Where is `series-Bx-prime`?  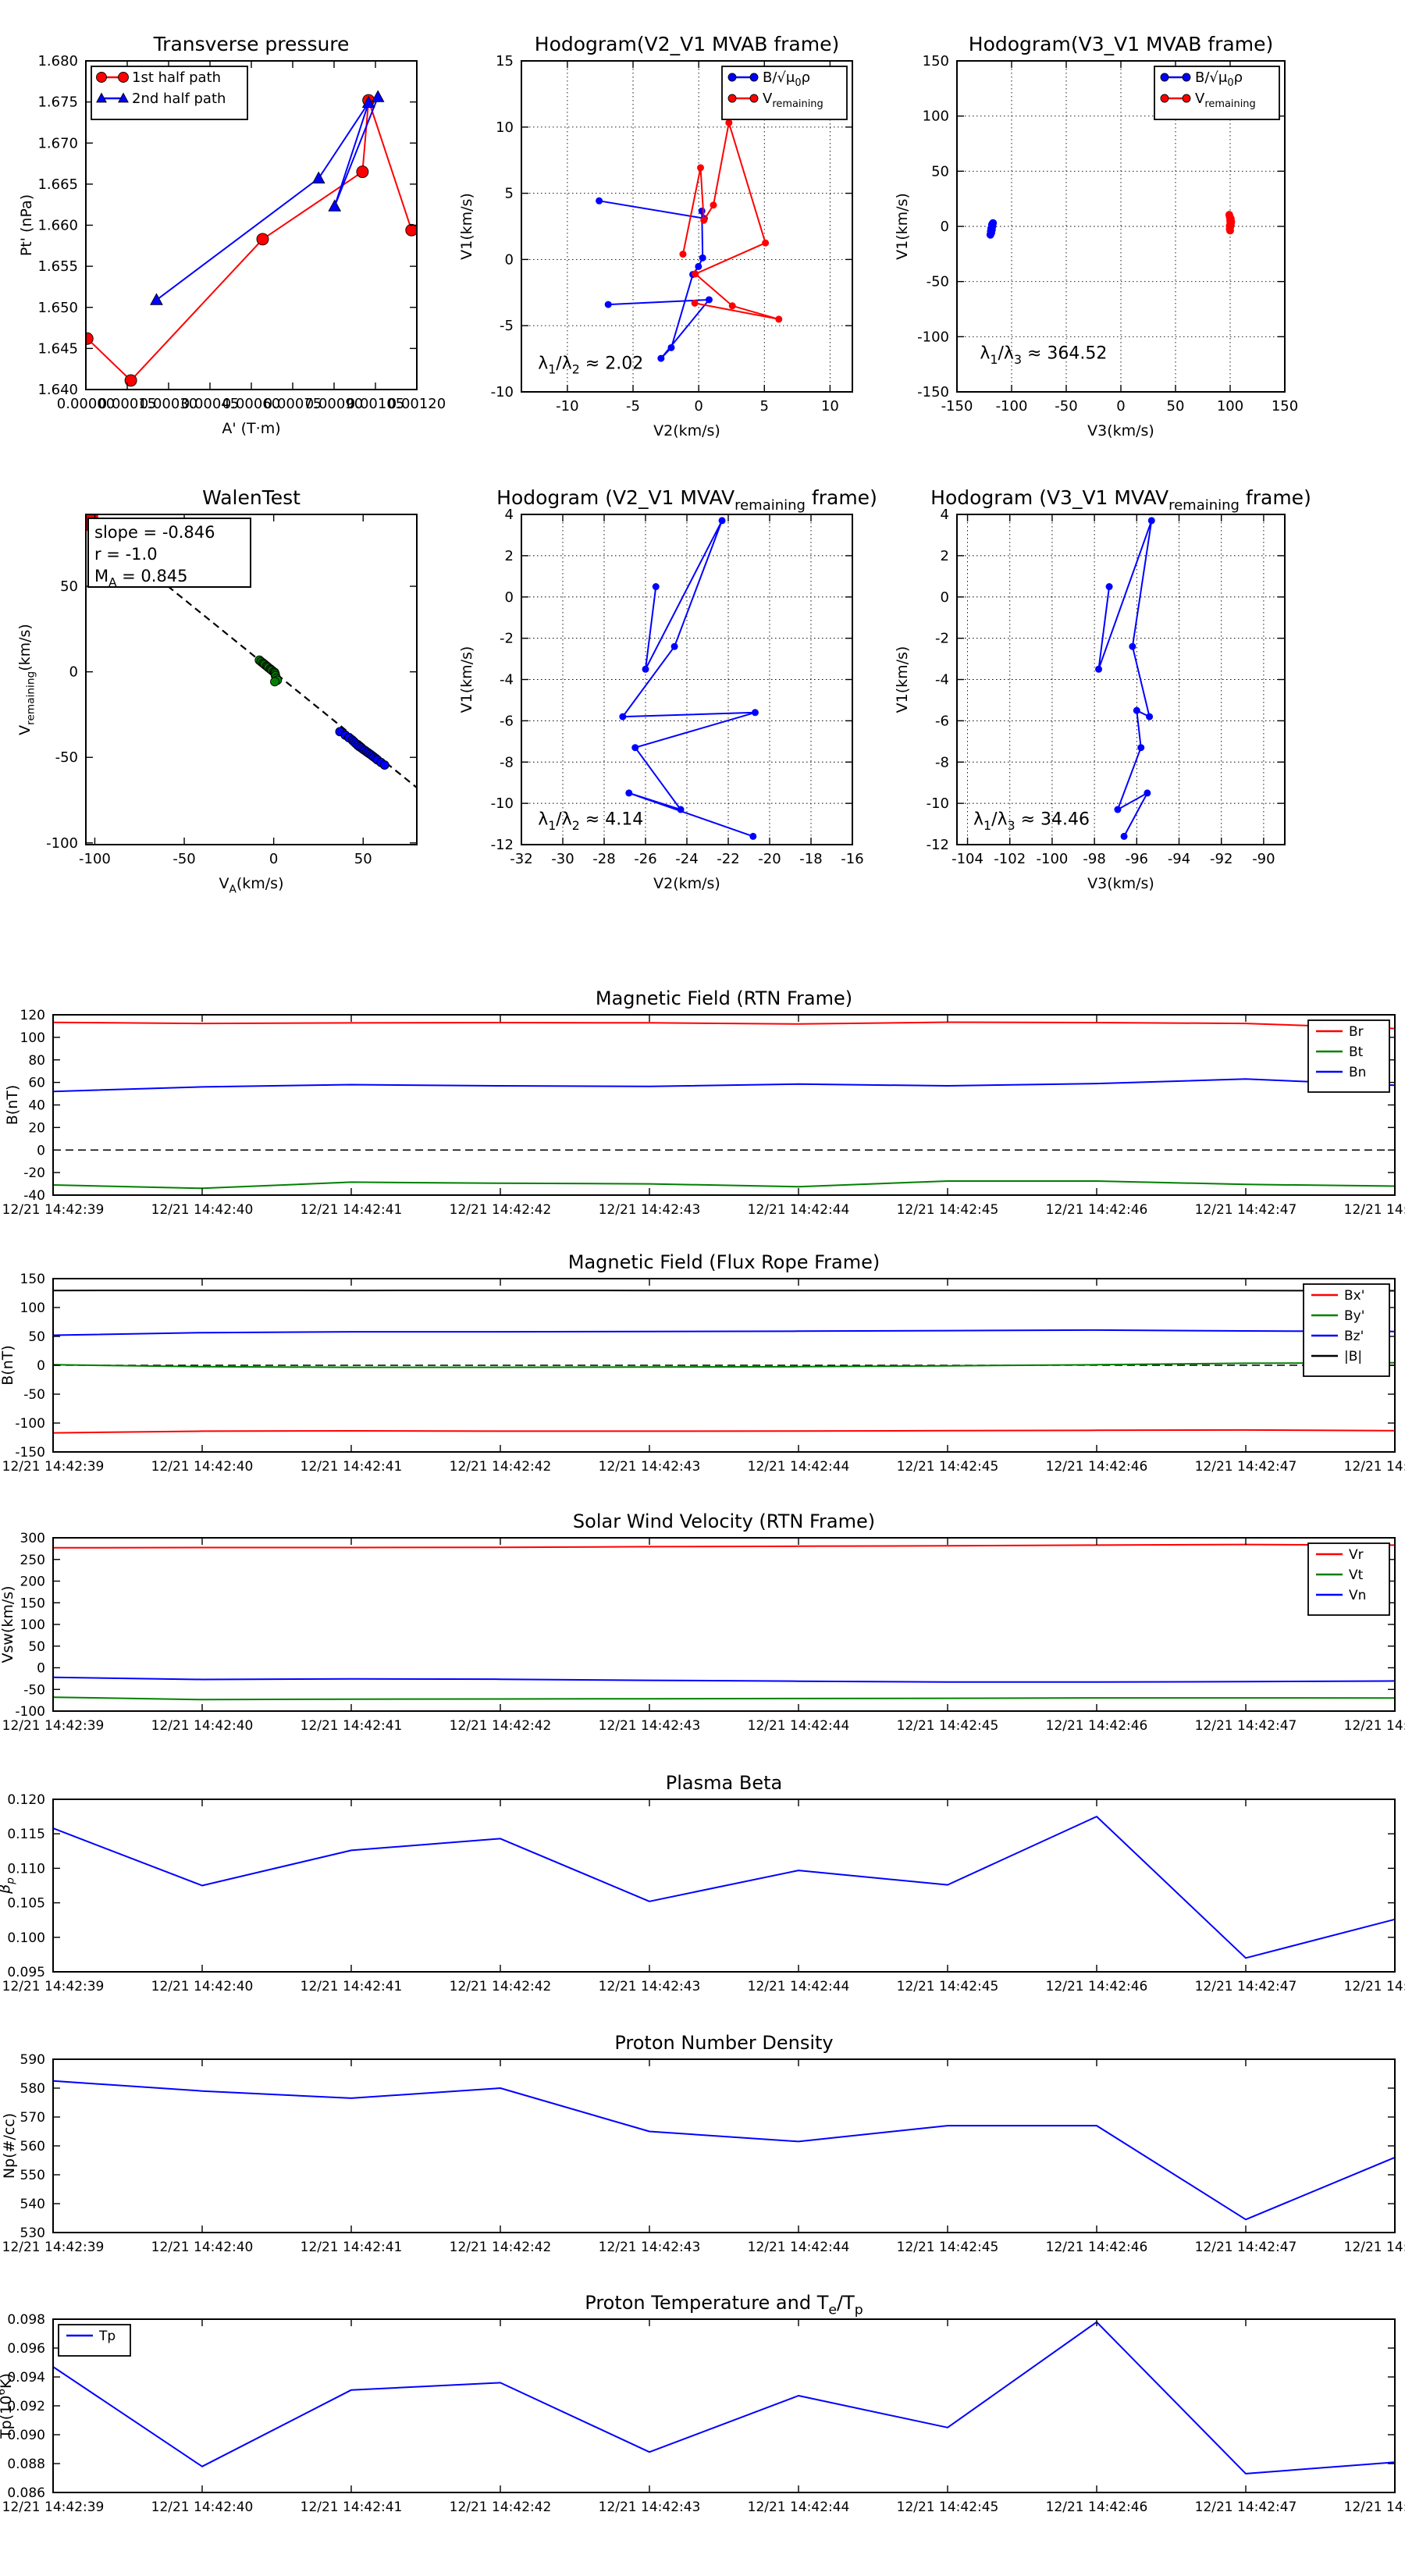 series-Bx-prime is located at coordinates (724, 1431).